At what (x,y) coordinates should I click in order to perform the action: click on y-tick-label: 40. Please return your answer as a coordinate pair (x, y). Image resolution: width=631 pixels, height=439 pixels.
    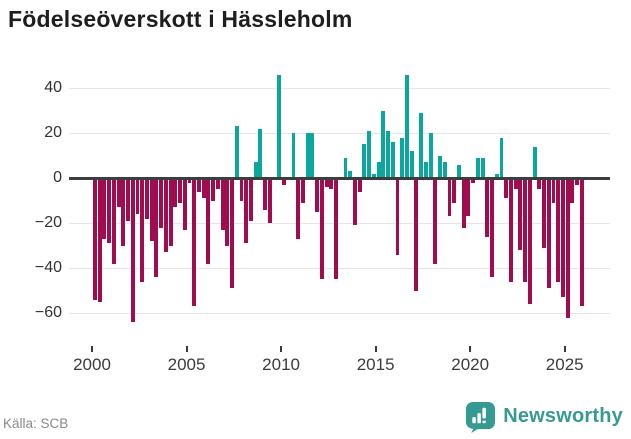
    Looking at the image, I should click on (53, 87).